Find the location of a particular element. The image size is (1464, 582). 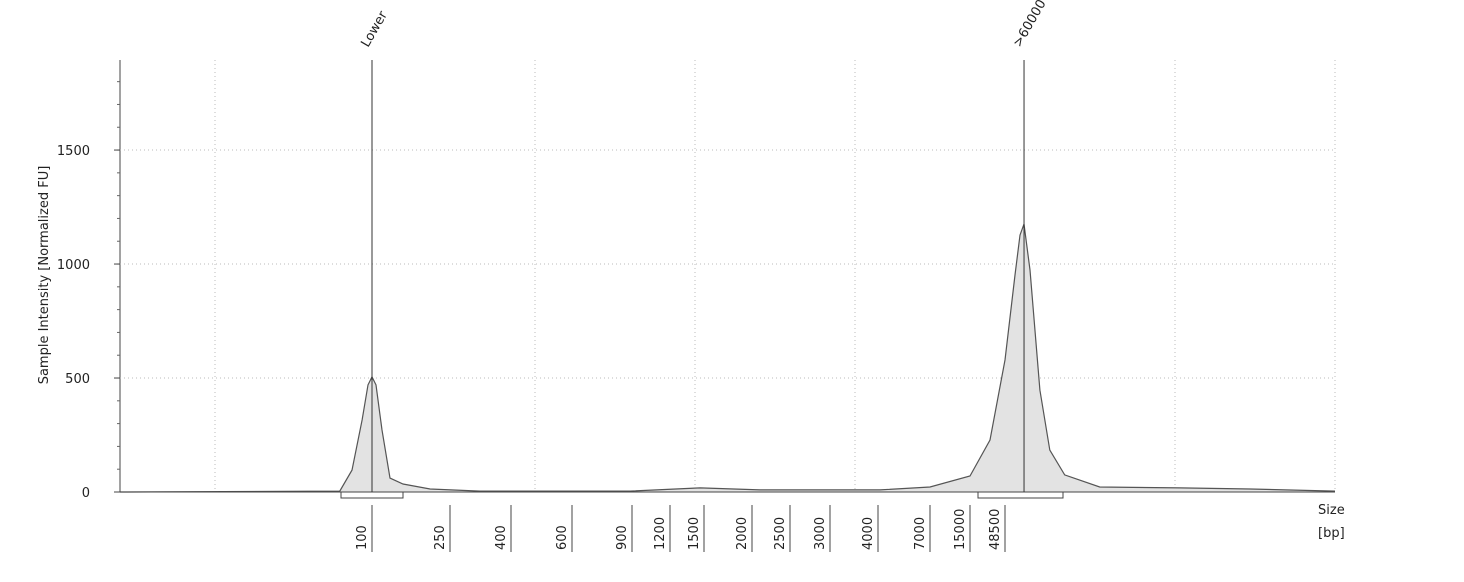

x-tick-label: 250 is located at coordinates (440, 537).